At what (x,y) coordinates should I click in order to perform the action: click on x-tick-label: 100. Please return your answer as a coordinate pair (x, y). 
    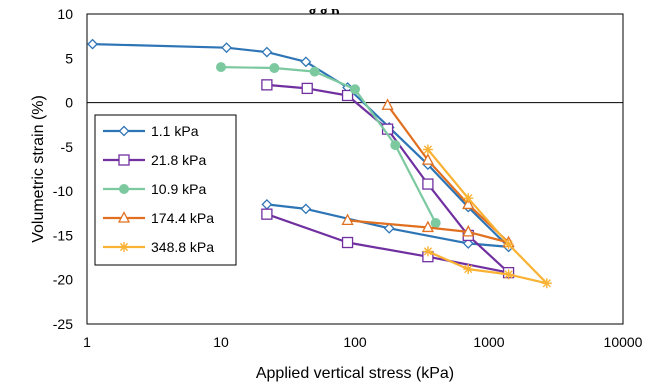
    Looking at the image, I should click on (355, 342).